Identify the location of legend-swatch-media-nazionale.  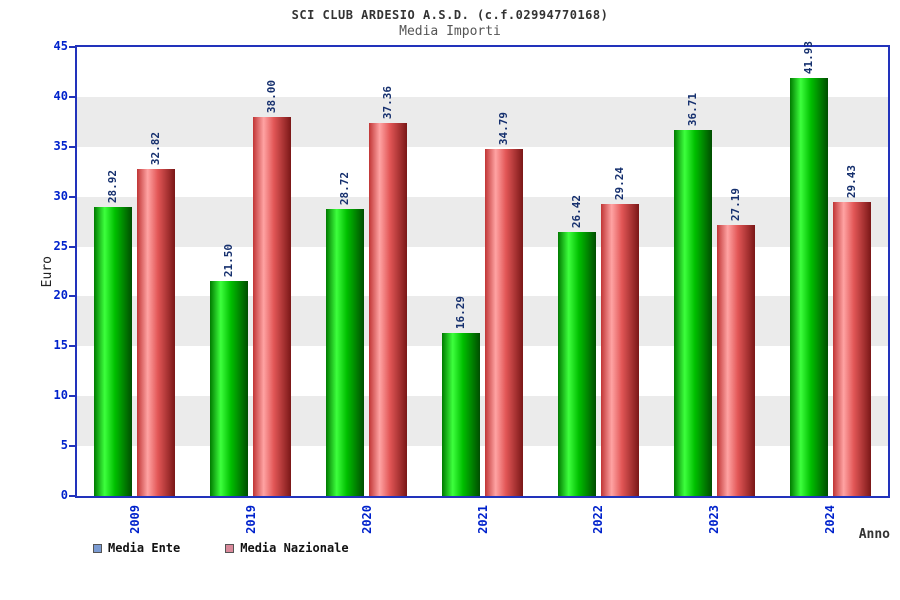
(230, 548).